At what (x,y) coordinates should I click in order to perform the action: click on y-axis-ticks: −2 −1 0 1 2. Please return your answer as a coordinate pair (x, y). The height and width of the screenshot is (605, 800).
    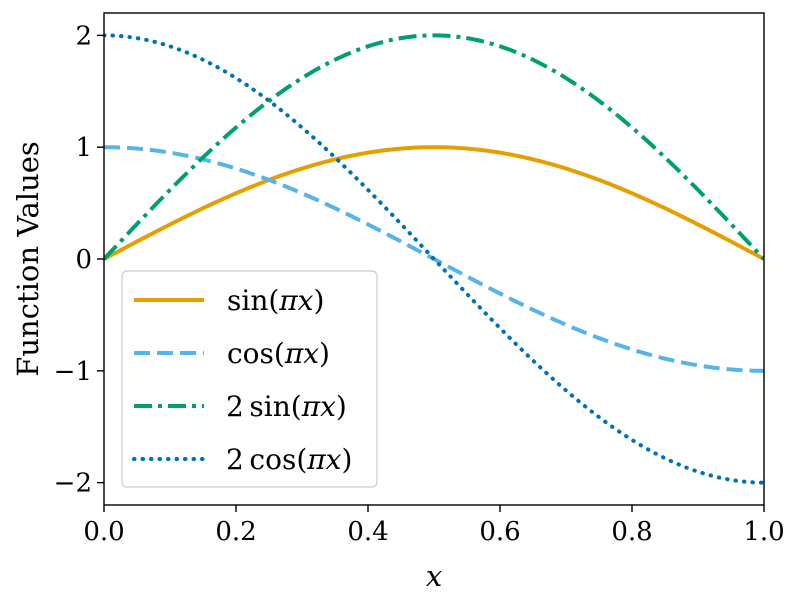
    Looking at the image, I should click on (79, 260).